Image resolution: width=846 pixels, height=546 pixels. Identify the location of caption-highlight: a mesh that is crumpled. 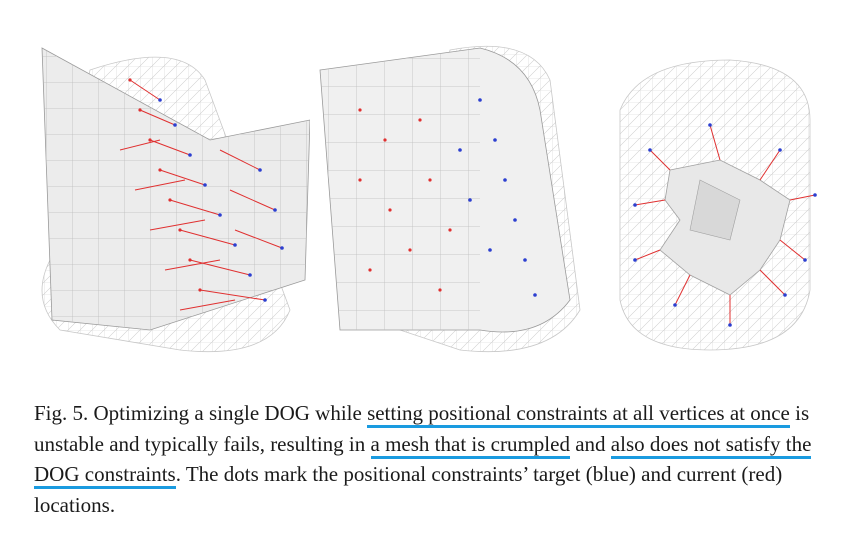
(470, 445).